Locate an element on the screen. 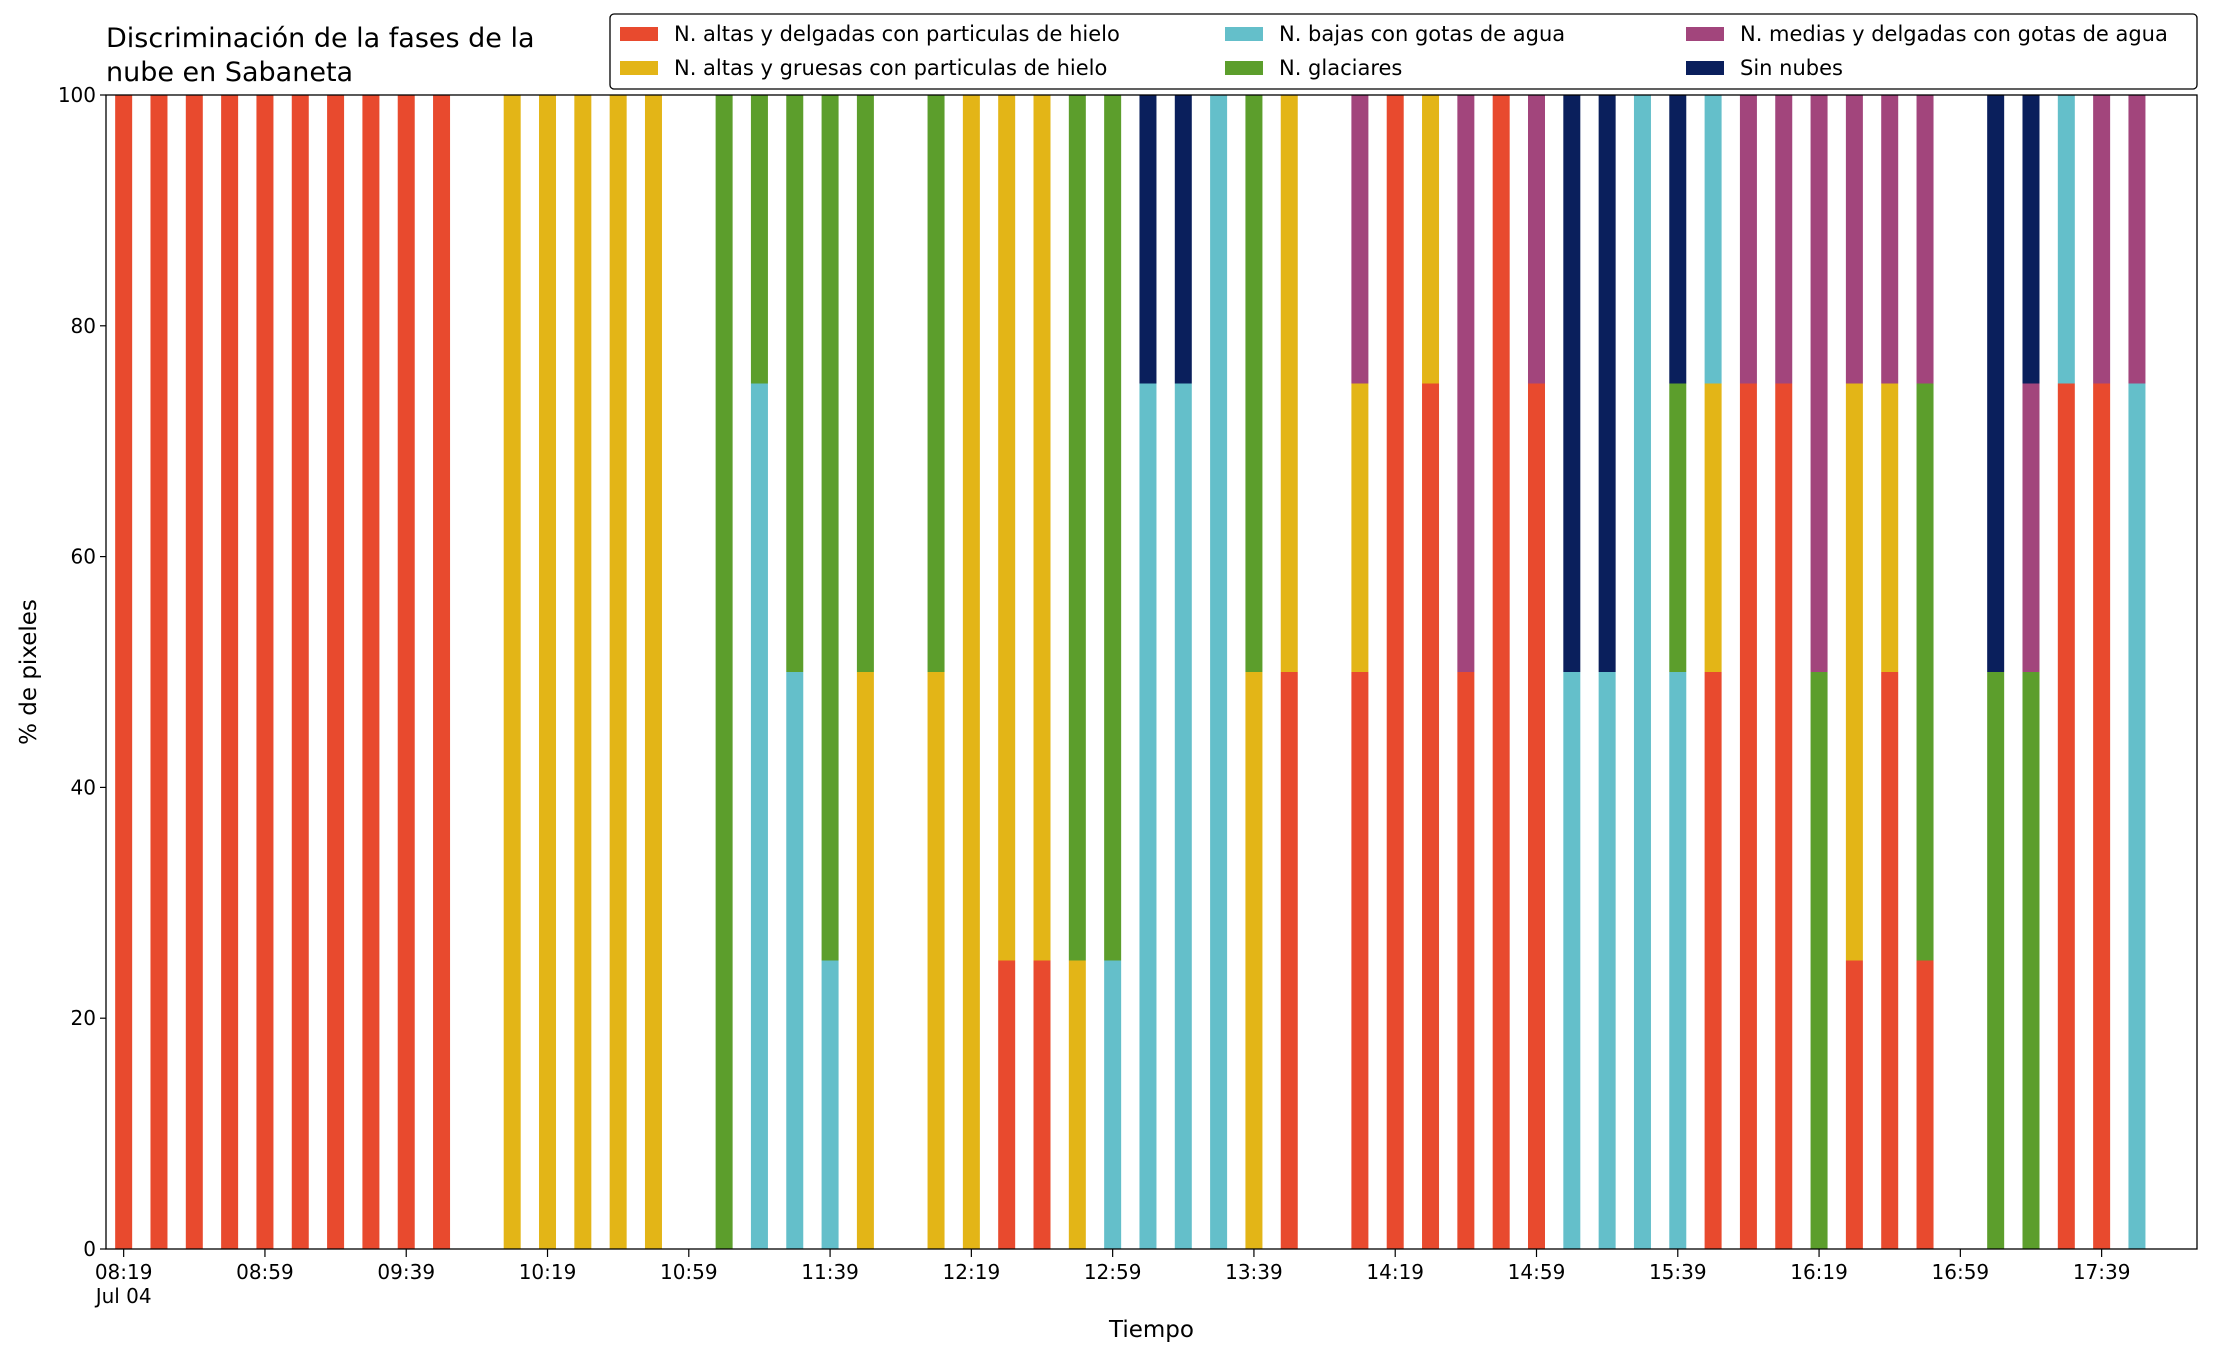  x-tick-label: 13:39 is located at coordinates (1254, 1272).